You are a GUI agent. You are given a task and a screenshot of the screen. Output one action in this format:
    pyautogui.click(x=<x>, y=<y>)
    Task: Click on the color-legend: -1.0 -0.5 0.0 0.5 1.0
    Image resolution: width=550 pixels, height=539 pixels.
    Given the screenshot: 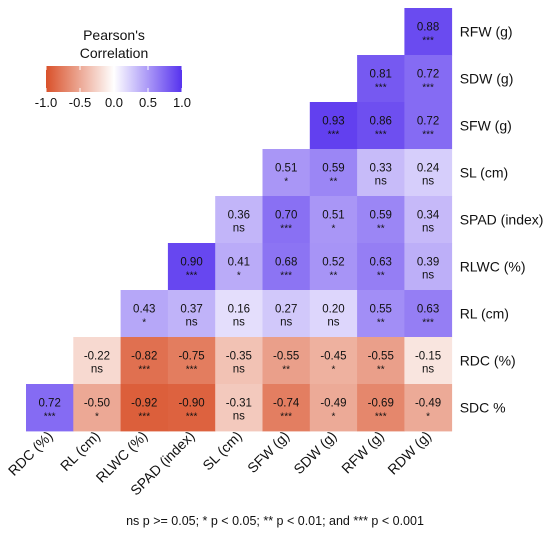 What is the action you would take?
    pyautogui.click(x=113, y=88)
    